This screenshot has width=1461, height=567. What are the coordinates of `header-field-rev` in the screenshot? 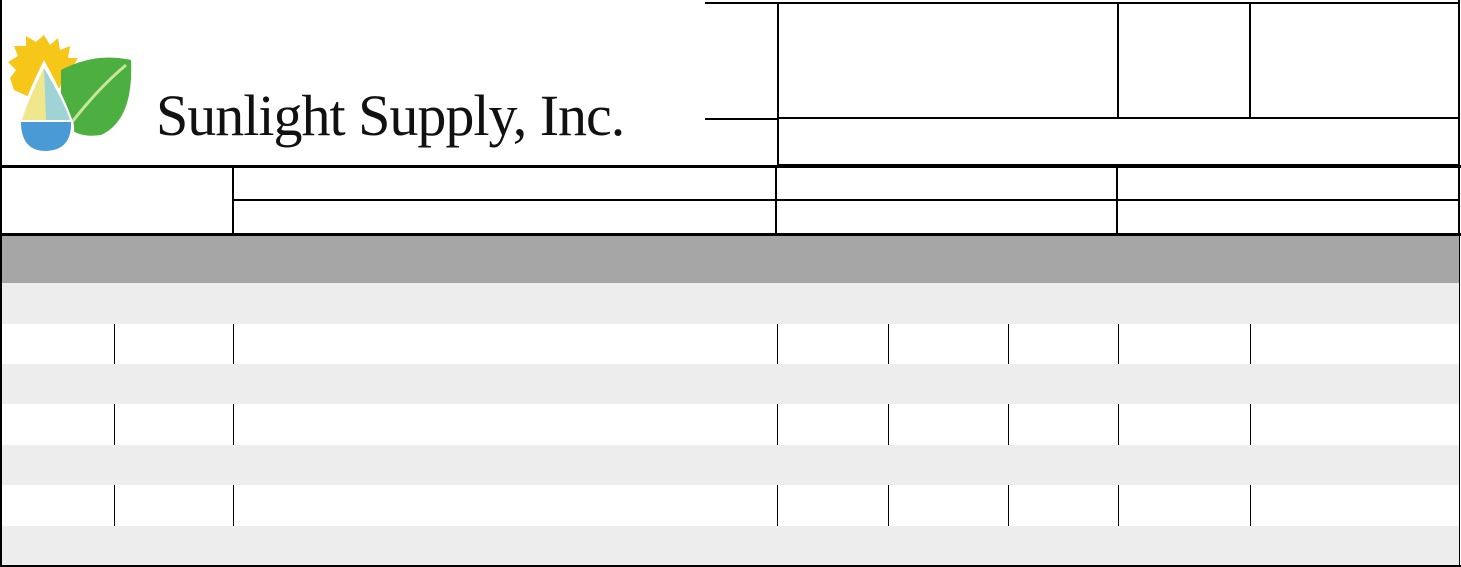 It's located at (1185, 60).